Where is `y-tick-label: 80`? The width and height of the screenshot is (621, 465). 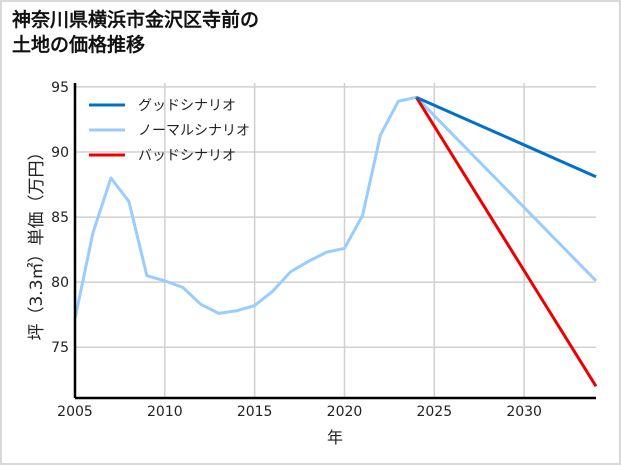 y-tick-label: 80 is located at coordinates (60, 283).